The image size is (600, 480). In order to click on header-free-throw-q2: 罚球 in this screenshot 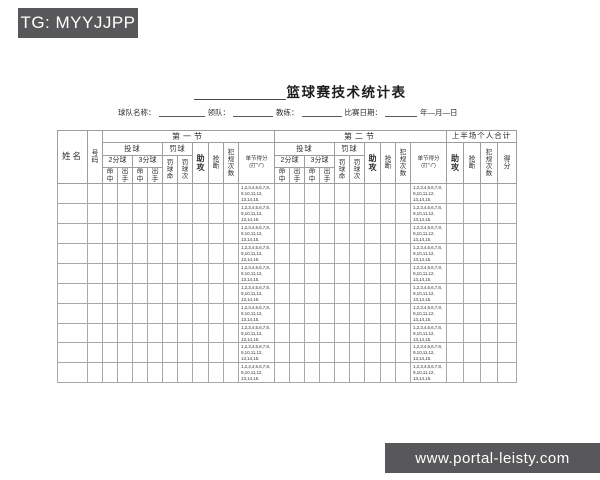, I will do `click(349, 149)`.